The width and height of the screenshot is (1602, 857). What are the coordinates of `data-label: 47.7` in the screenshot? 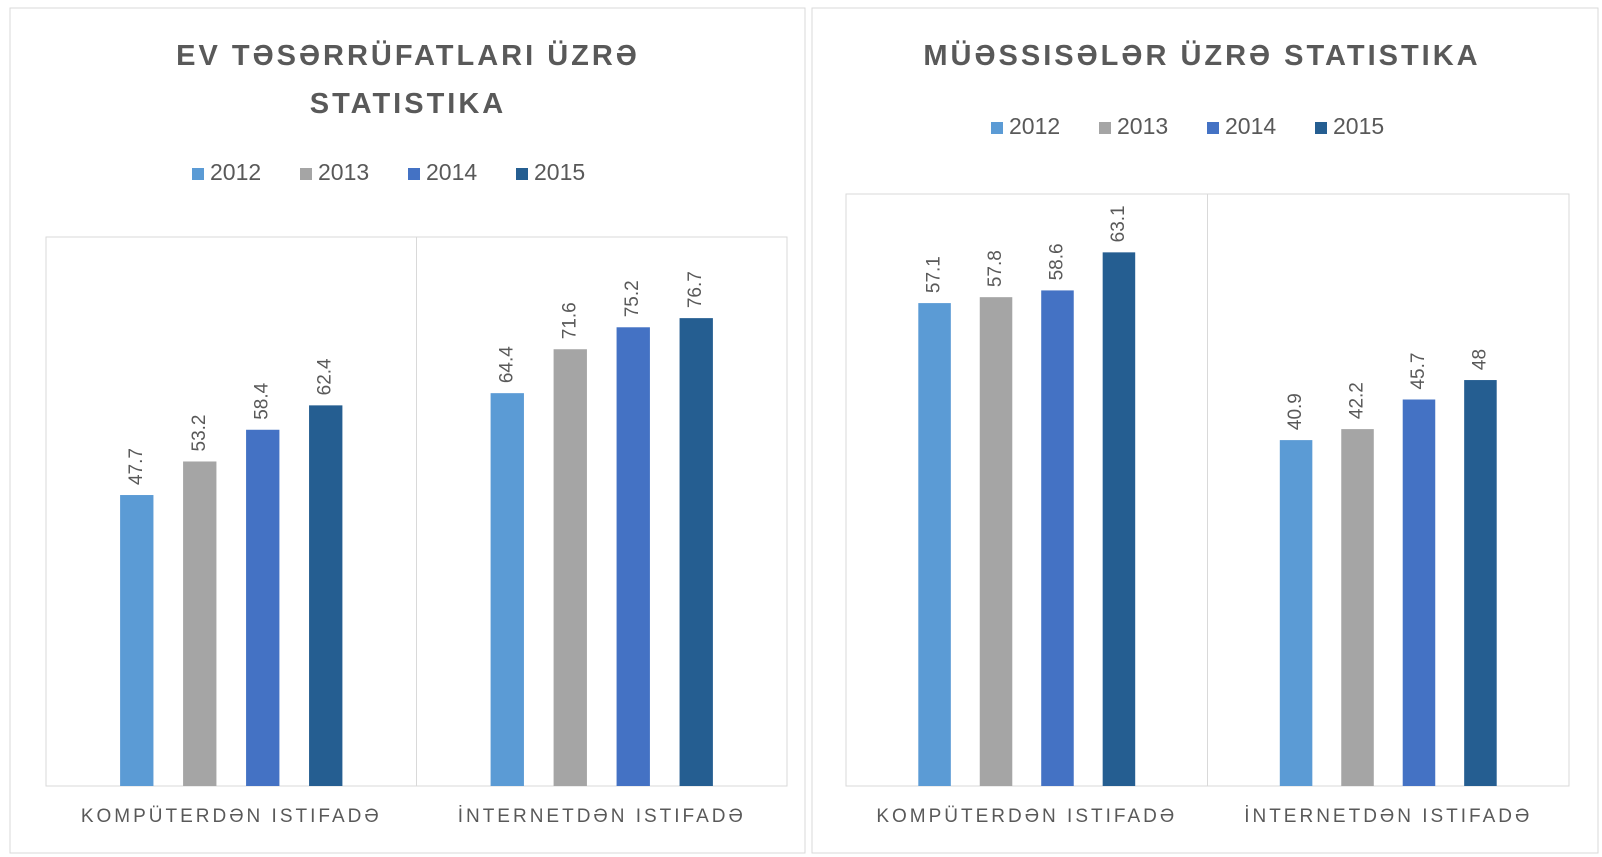 It's located at (136, 466).